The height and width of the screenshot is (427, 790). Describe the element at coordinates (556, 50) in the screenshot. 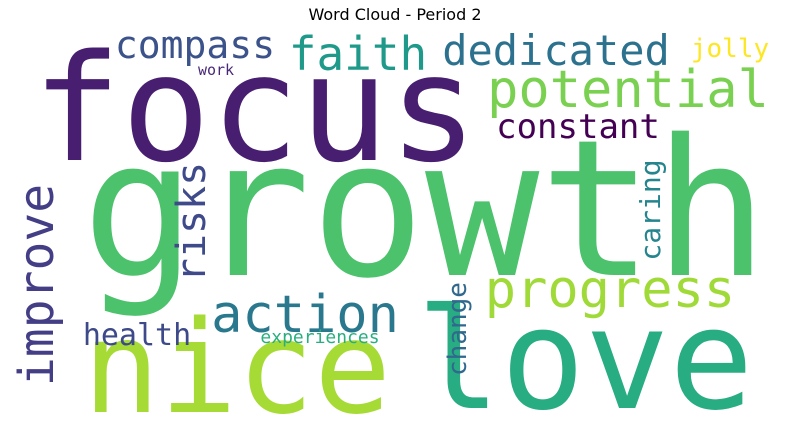

I see `word-dedicated: dedicated` at that location.